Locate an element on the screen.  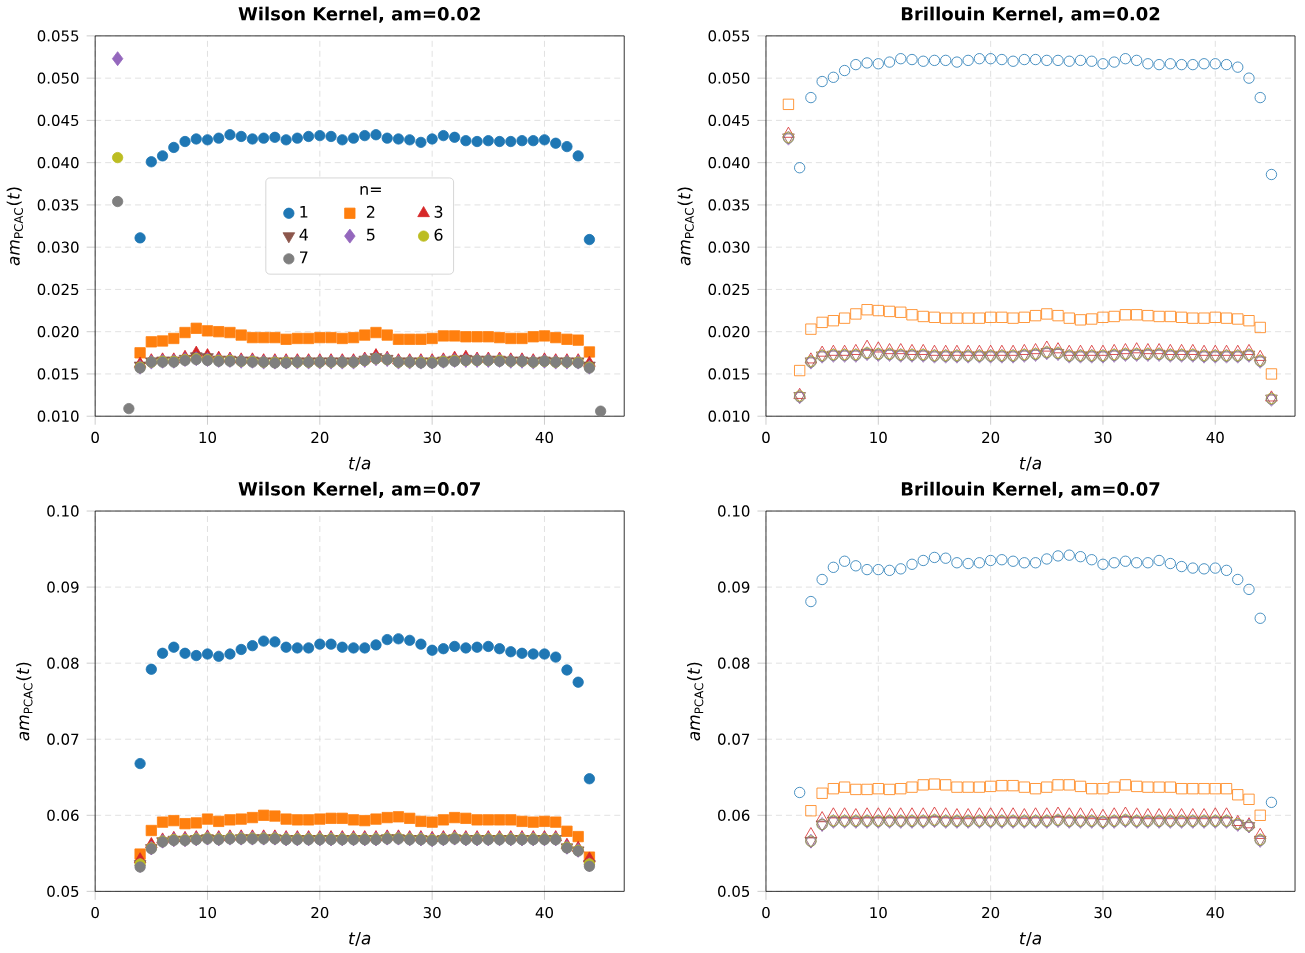
legend-label: 6 is located at coordinates (438, 234).